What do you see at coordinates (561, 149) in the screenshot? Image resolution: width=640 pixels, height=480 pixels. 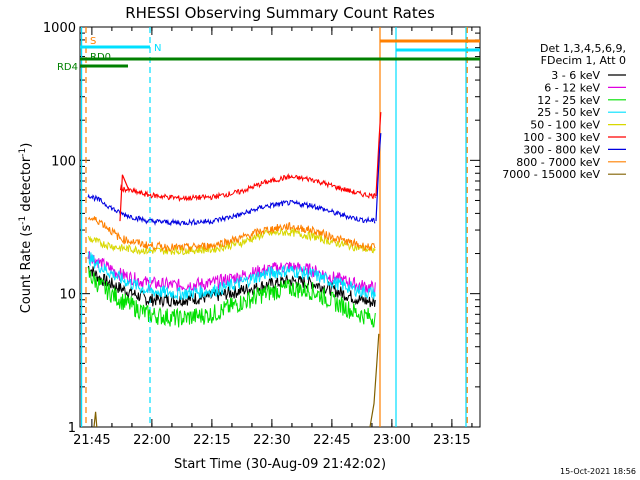 I see `legend-label: 300 - 800 keV` at bounding box center [561, 149].